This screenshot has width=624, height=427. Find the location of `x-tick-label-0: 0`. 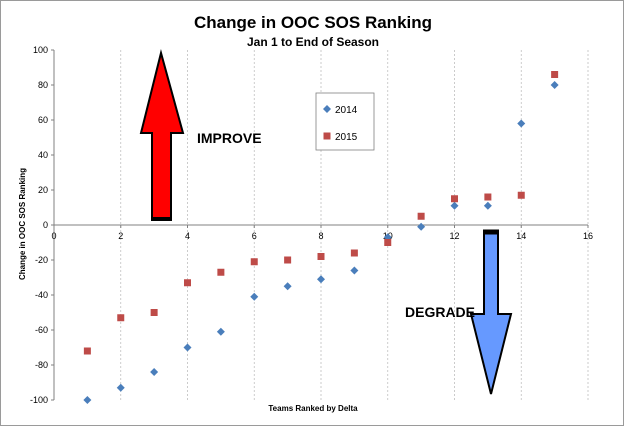

x-tick-label-0: 0 is located at coordinates (53, 236).